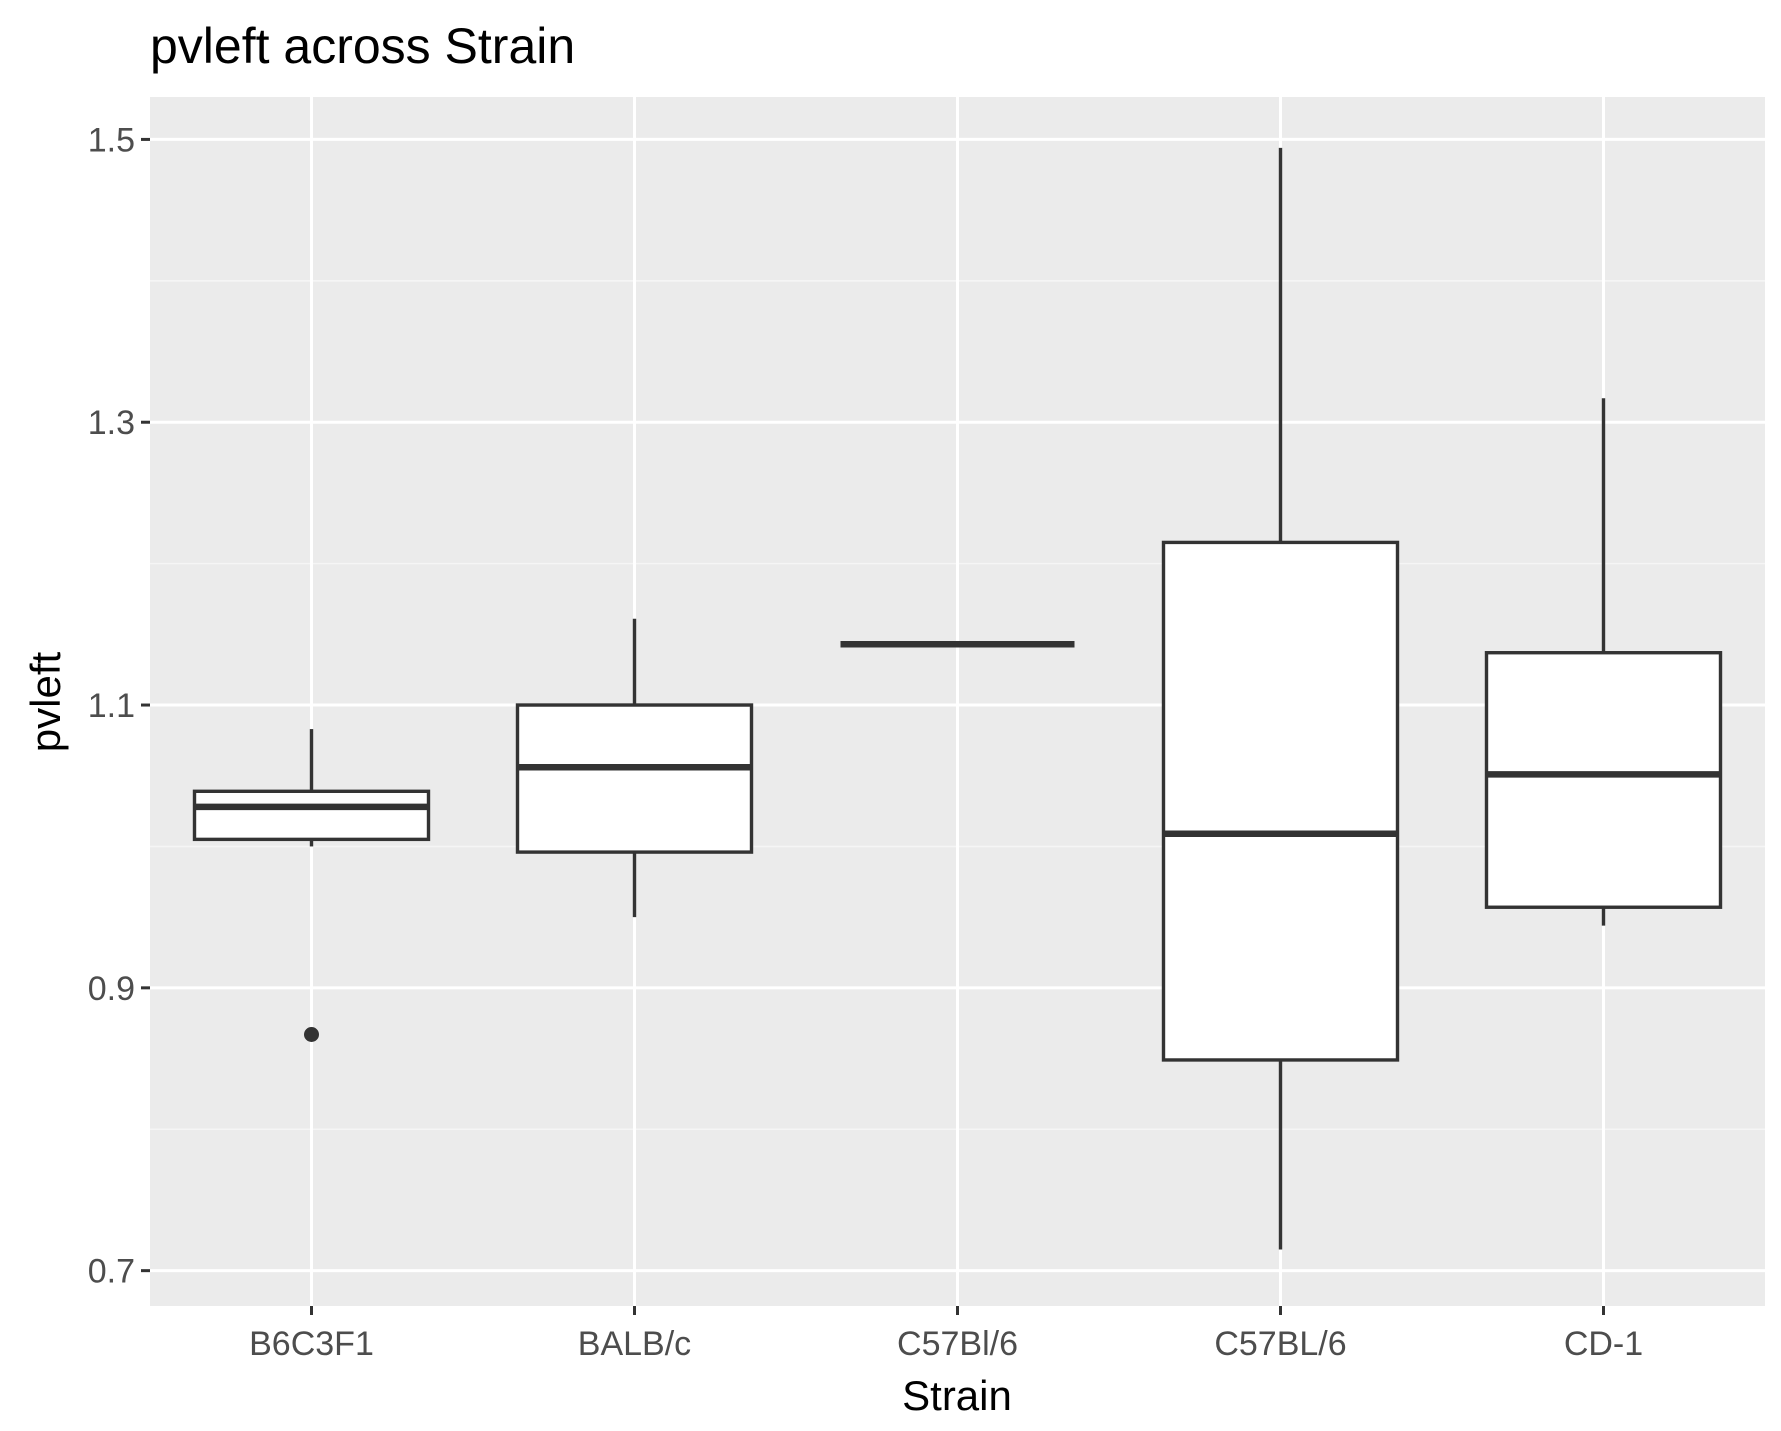 This screenshot has height=1431, width=1781. Describe the element at coordinates (1280, 1344) in the screenshot. I see `x-tick-label: C57BL/6` at that location.